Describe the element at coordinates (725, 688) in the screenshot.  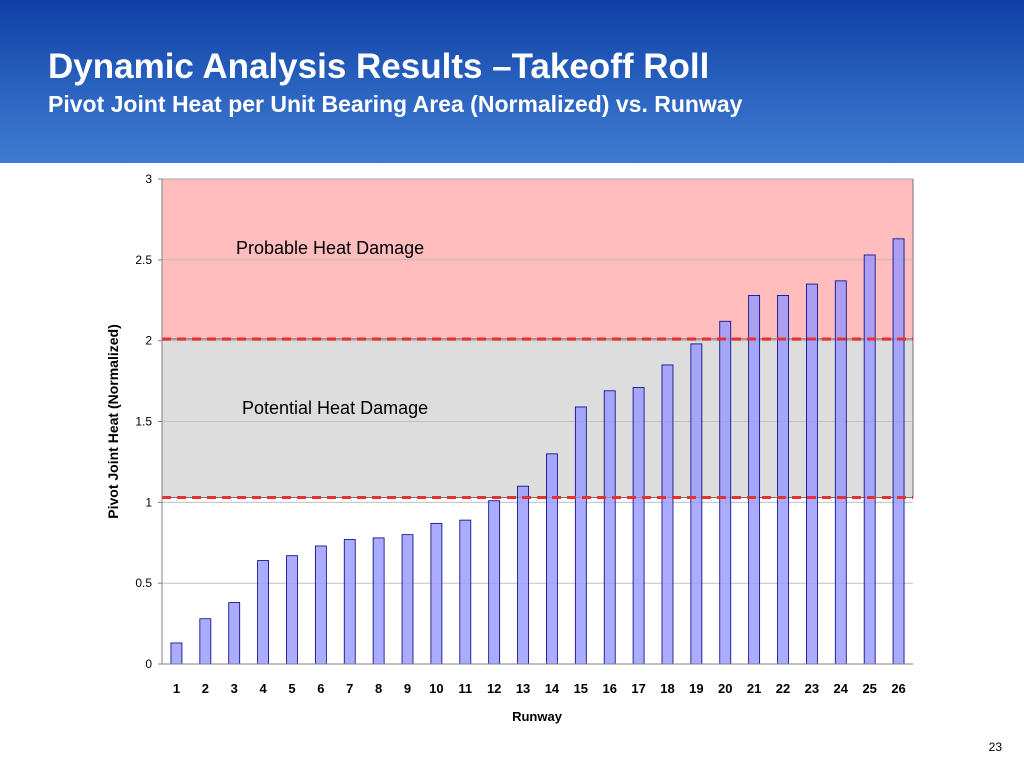
I see `x-tick-label: 20` at that location.